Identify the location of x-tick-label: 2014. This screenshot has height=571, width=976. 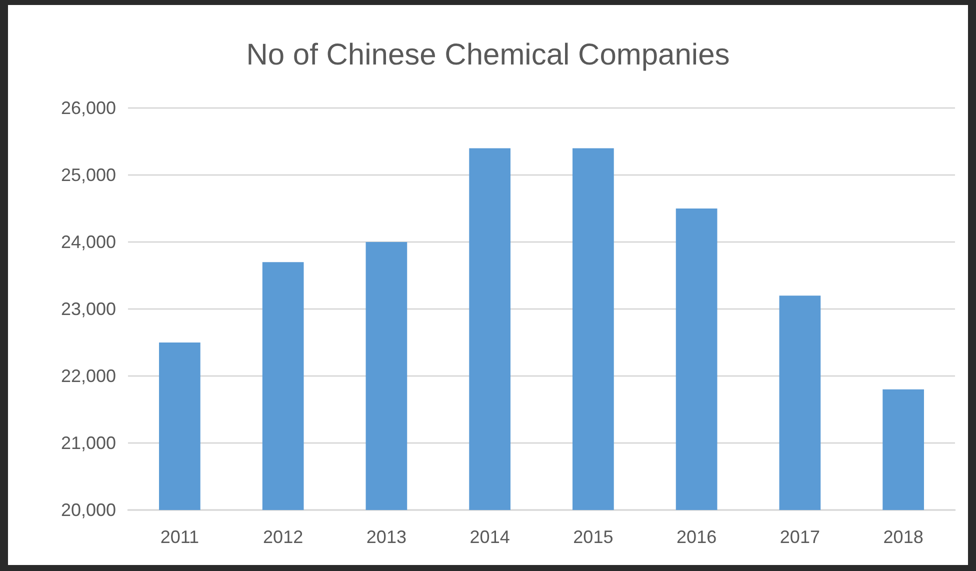
(490, 537).